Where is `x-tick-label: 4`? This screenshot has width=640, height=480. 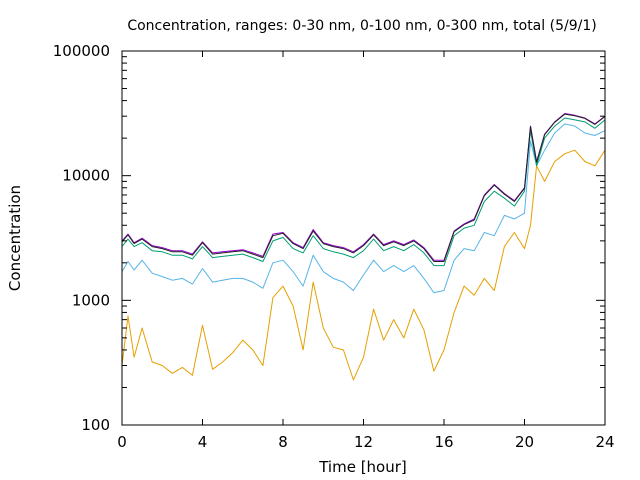 x-tick-label: 4 is located at coordinates (203, 442).